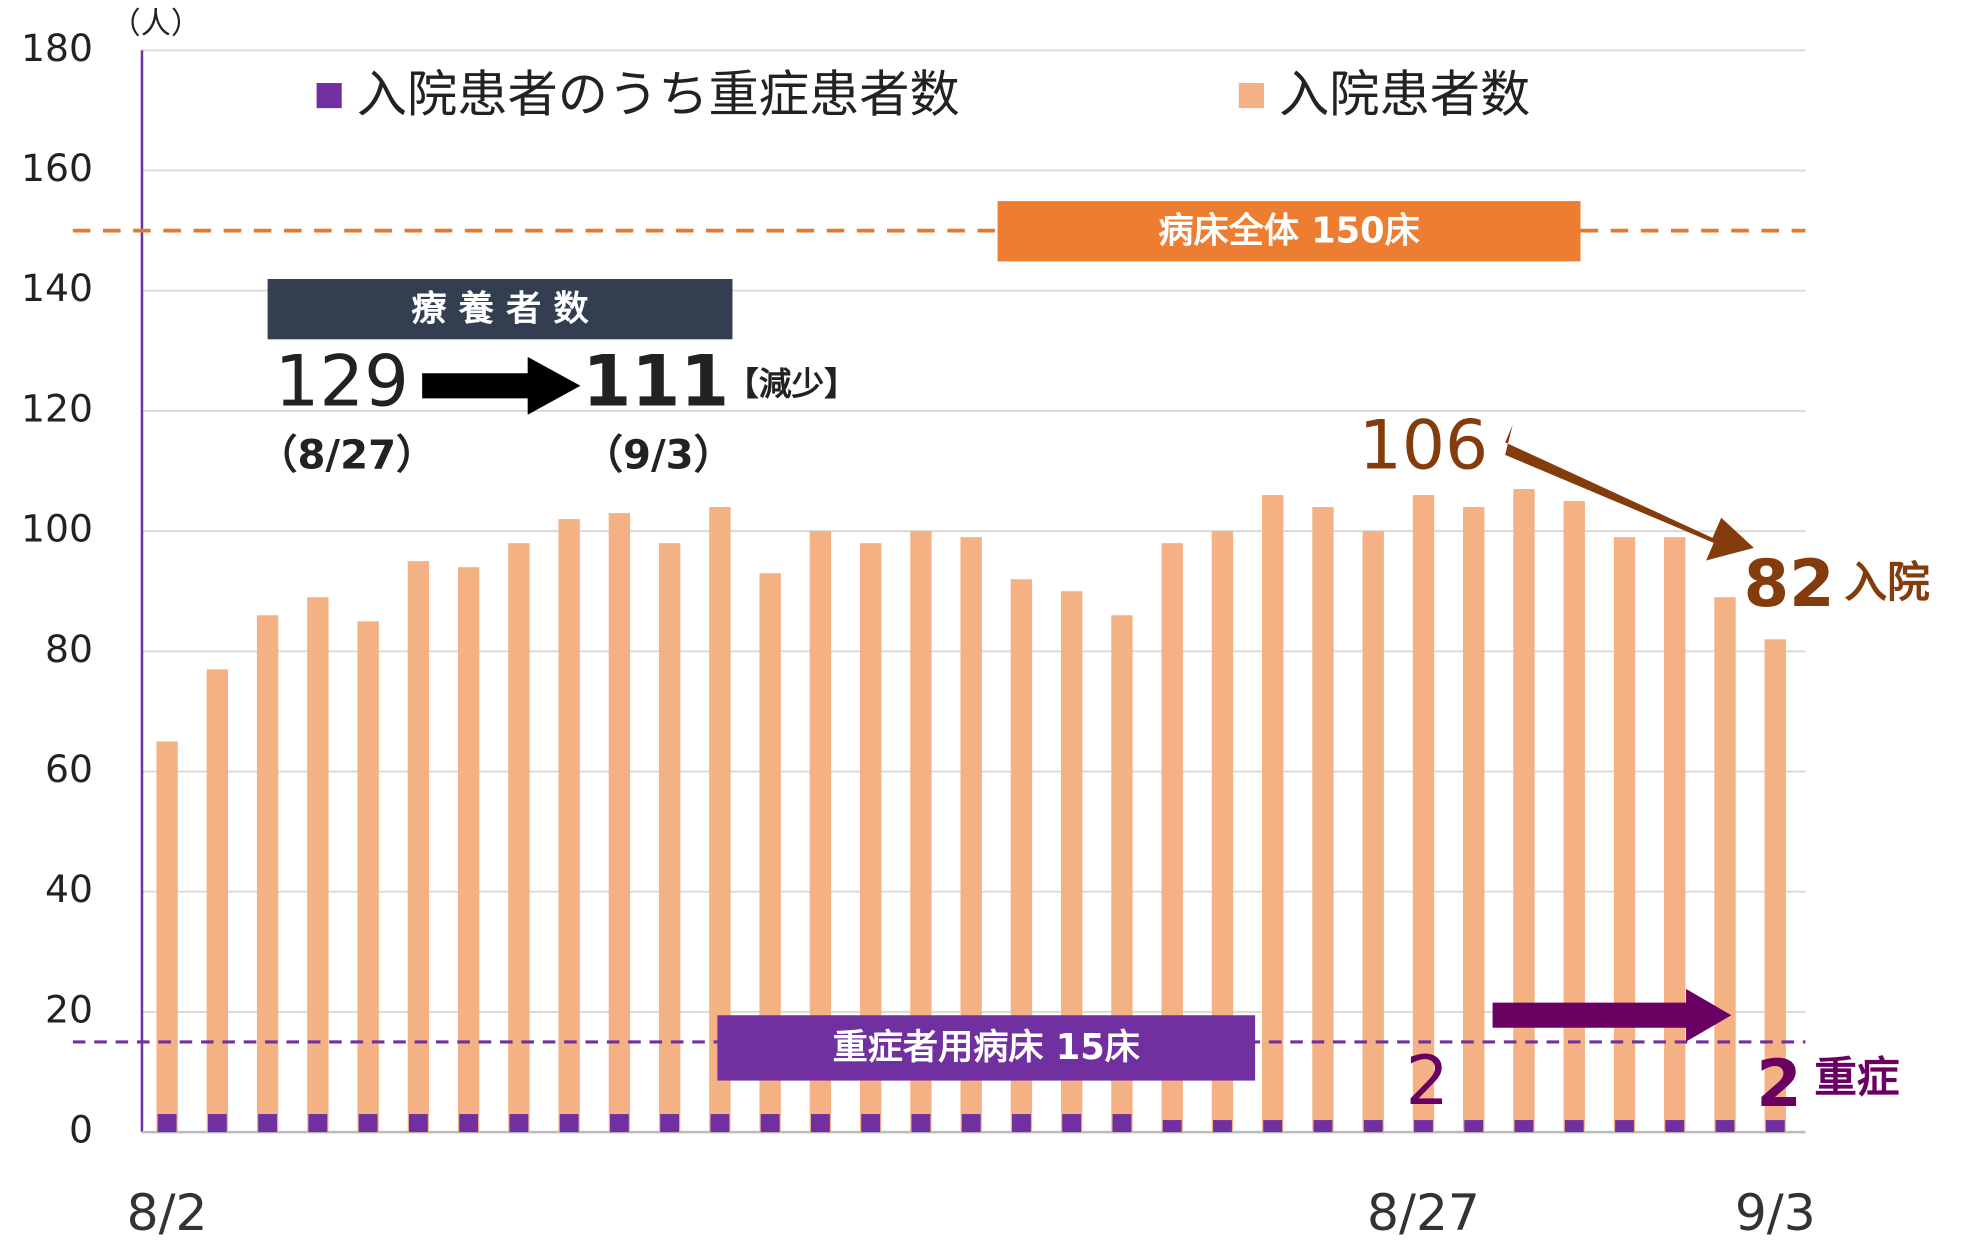  What do you see at coordinates (1775, 1212) in the screenshot?
I see `x-tick-label: 9/3` at bounding box center [1775, 1212].